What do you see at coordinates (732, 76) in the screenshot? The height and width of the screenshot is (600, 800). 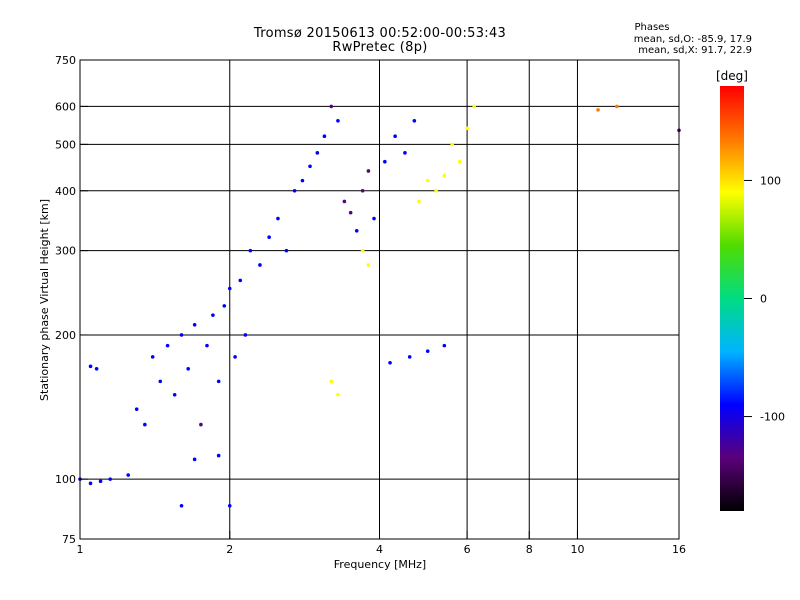 I see `colorbar-label: [deg]` at bounding box center [732, 76].